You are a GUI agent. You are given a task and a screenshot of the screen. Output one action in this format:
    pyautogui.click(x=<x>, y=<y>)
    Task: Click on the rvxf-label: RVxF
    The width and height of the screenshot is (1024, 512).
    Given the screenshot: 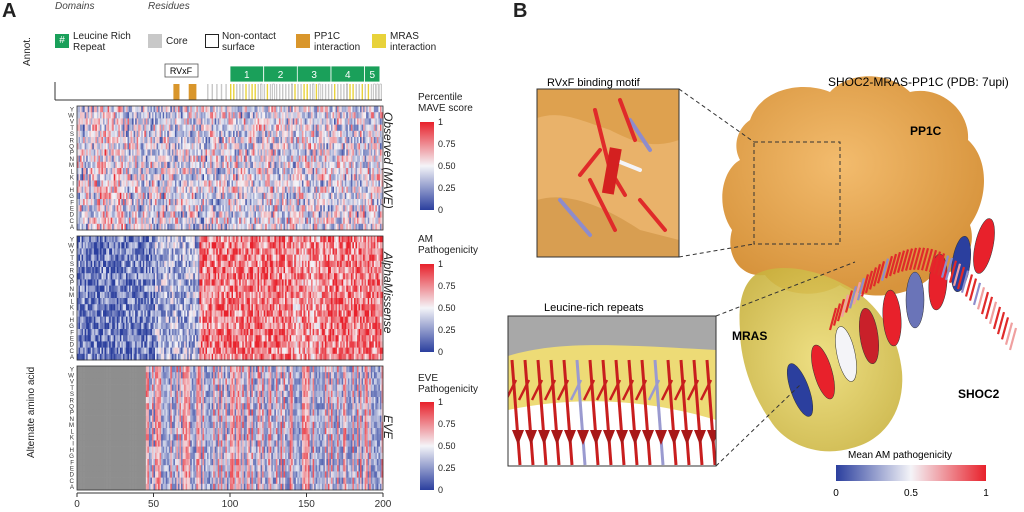 What is the action you would take?
    pyautogui.click(x=181, y=71)
    